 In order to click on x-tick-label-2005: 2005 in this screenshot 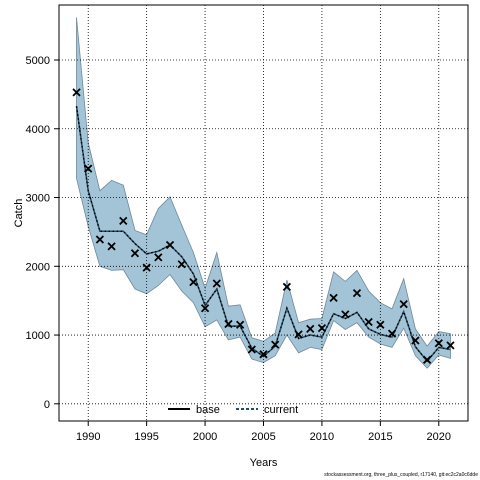, I will do `click(263, 437)`.